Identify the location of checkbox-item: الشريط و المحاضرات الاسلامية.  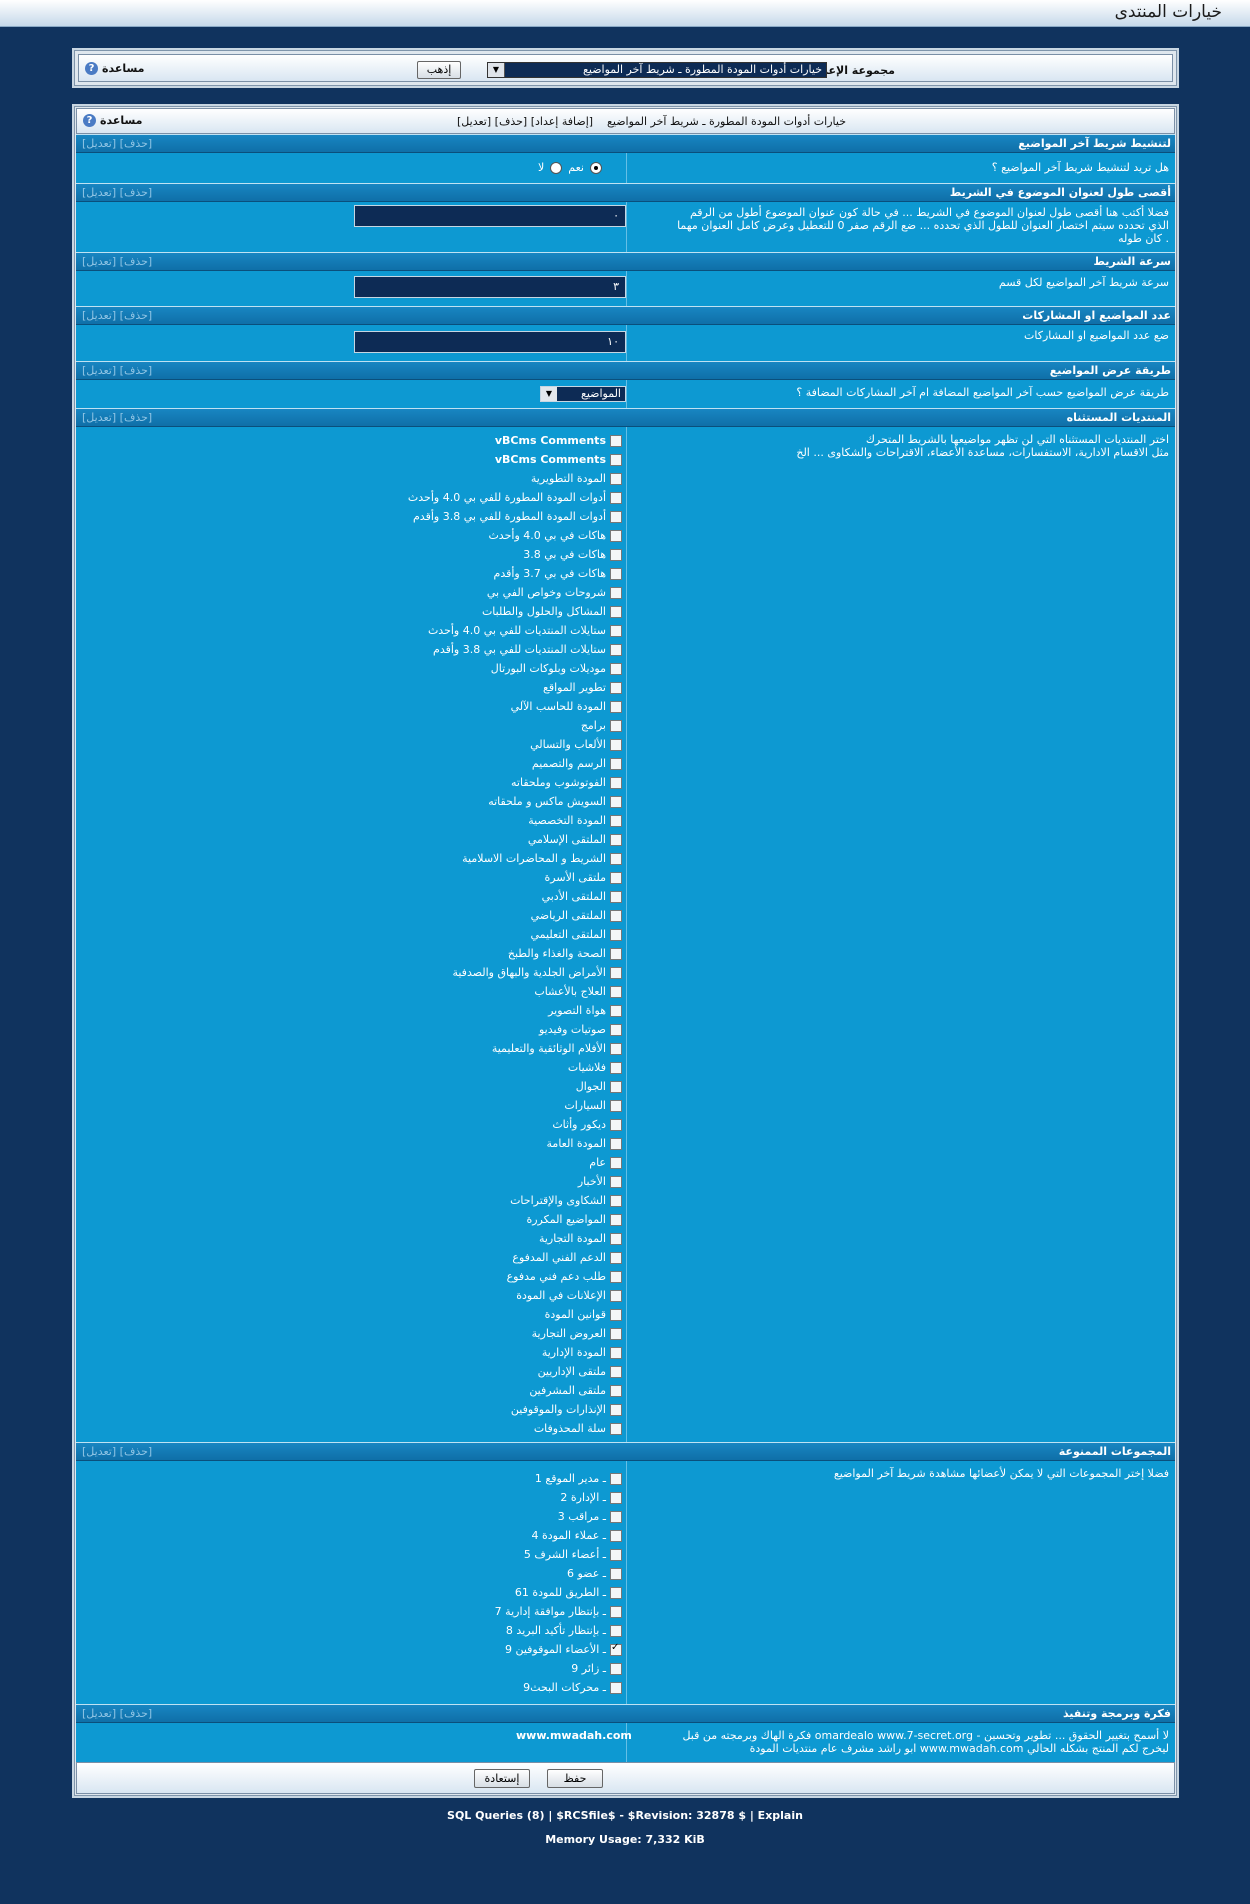
(350, 858).